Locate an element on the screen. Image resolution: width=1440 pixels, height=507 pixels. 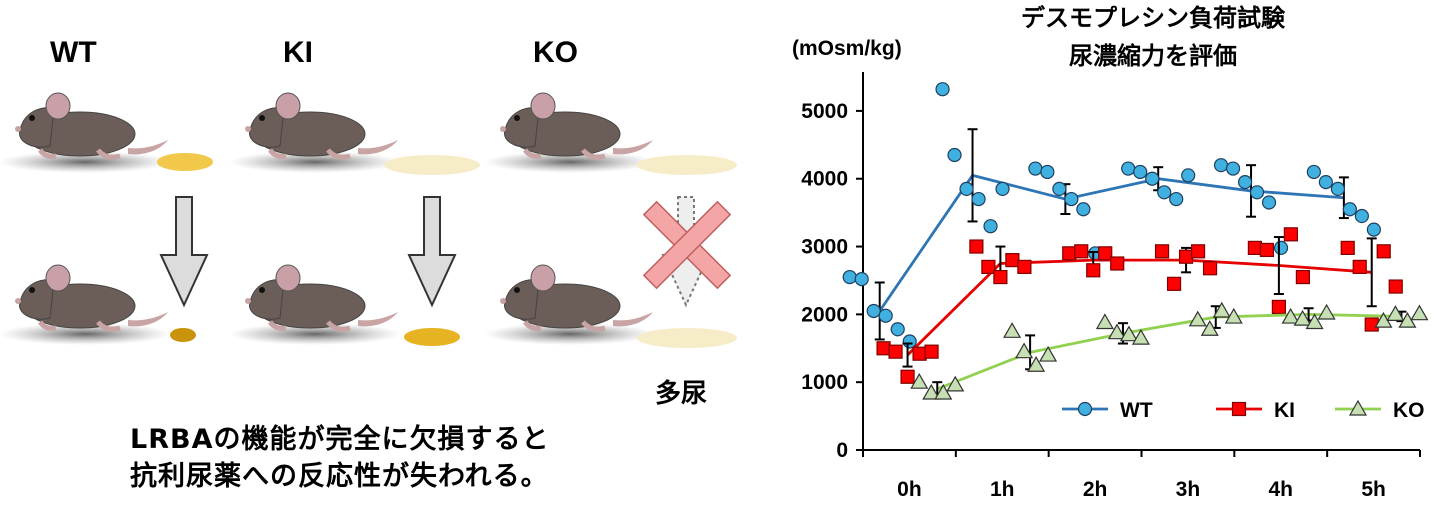
cross-icon is located at coordinates (687, 245).